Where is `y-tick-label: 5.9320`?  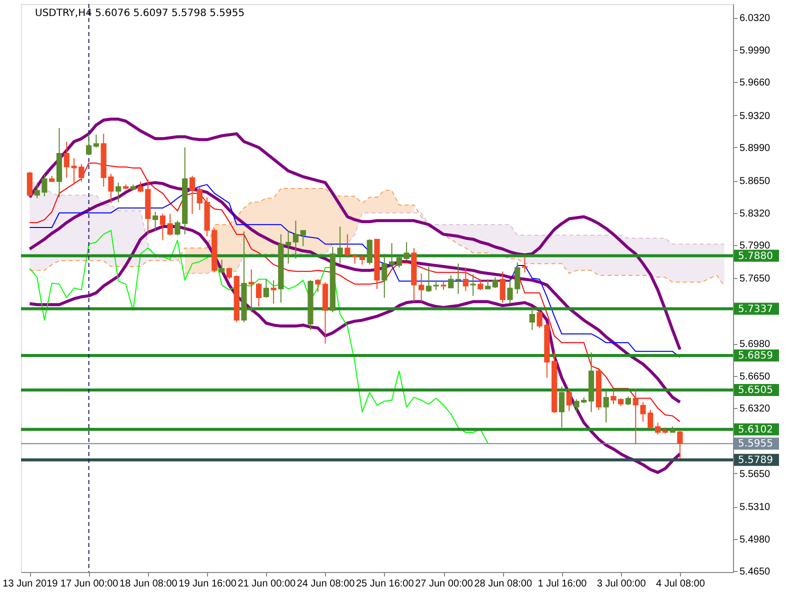 y-tick-label: 5.9320 is located at coordinates (755, 116).